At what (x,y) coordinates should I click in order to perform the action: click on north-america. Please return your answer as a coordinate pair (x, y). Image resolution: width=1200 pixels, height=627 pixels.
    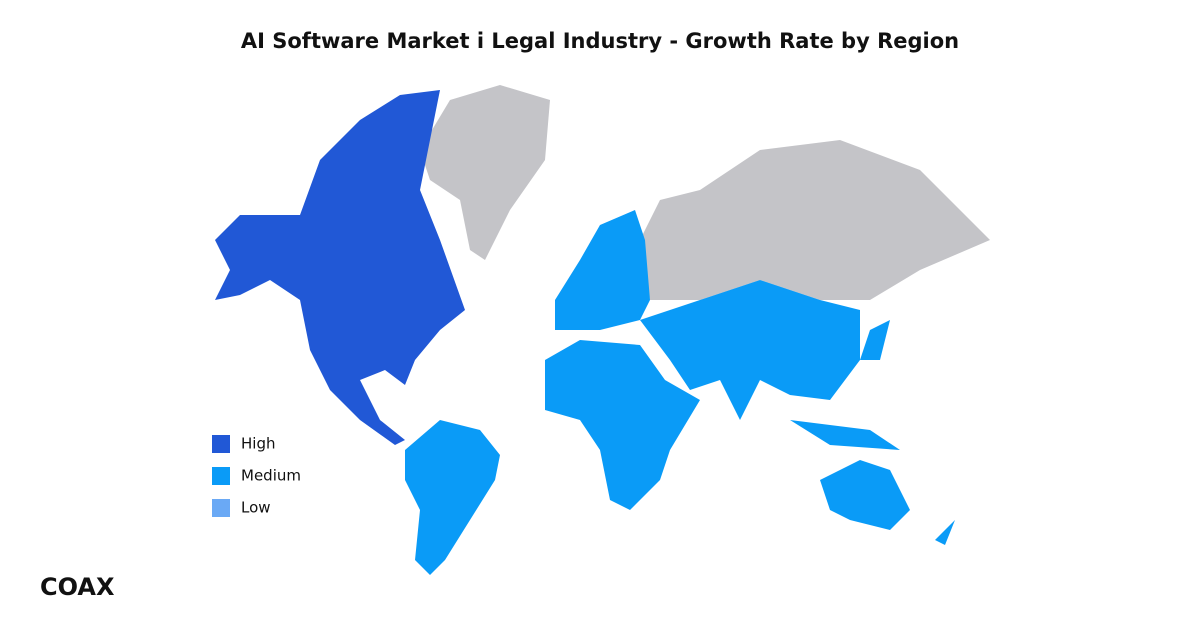
    Looking at the image, I should click on (340, 267).